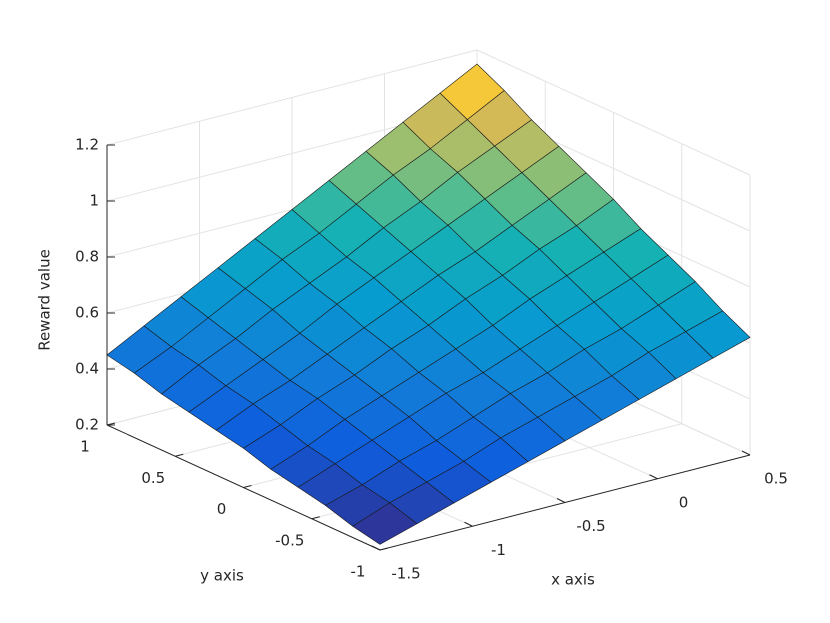 The width and height of the screenshot is (830, 623). What do you see at coordinates (498, 550) in the screenshot?
I see `x-tick-label: -1` at bounding box center [498, 550].